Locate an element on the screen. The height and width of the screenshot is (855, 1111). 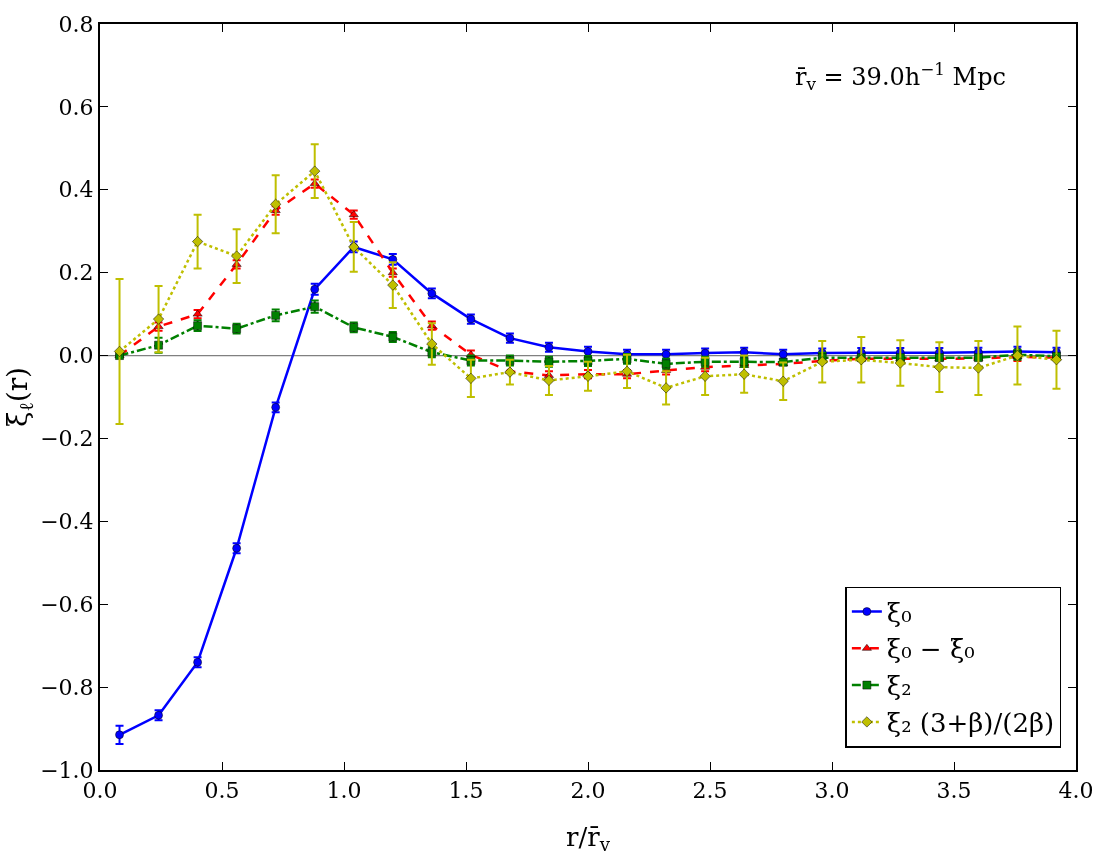
x-tick-label: 2.0 is located at coordinates (588, 791).